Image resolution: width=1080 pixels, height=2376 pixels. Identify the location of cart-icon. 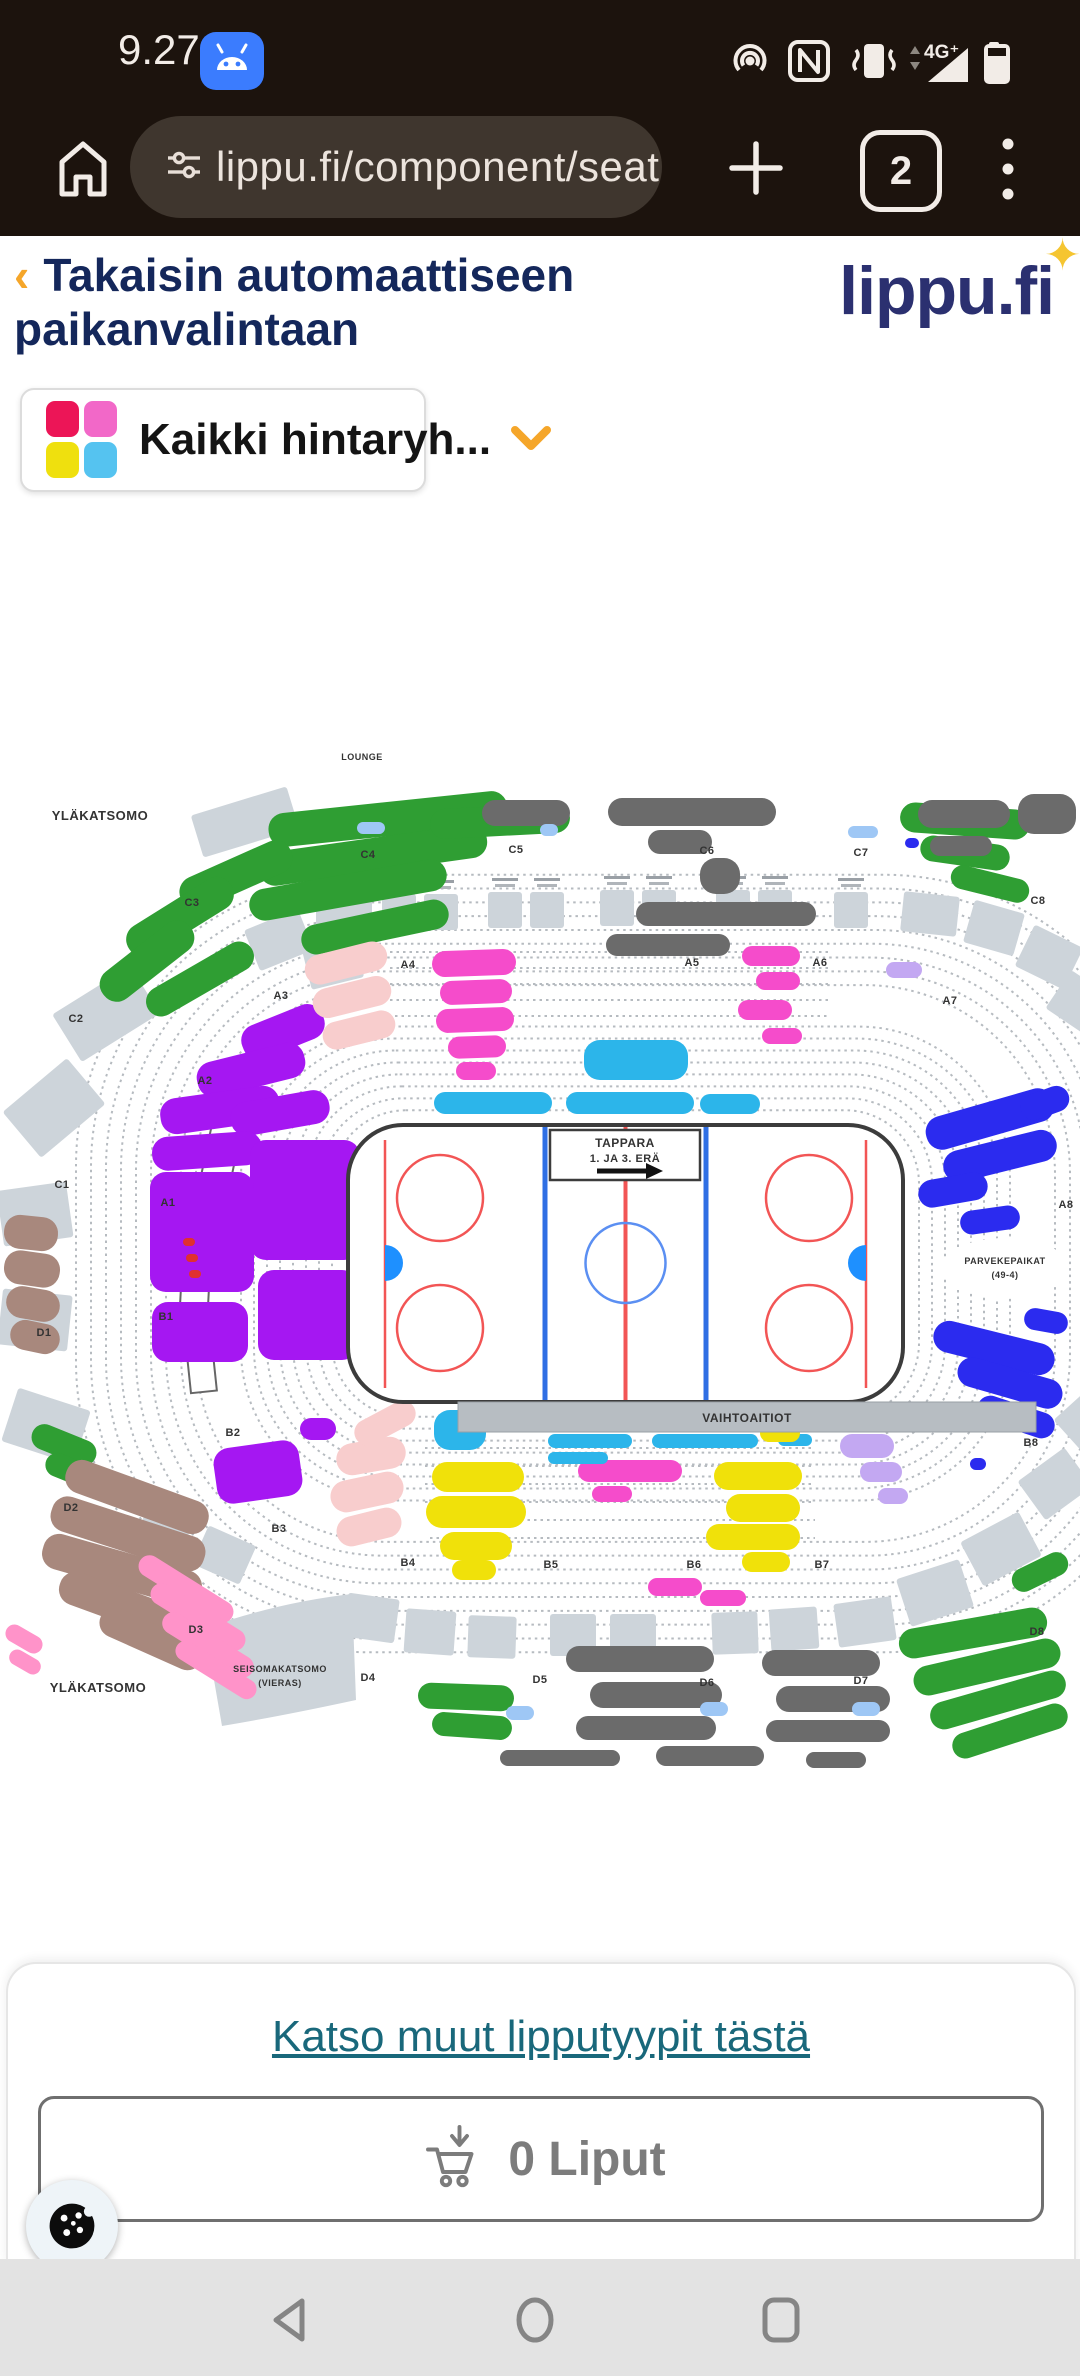
(449, 2159).